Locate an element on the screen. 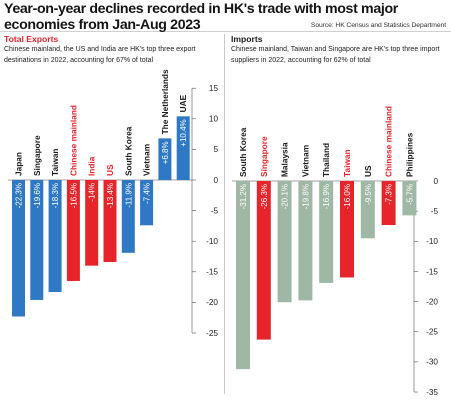 The height and width of the screenshot is (400, 451). imports-value-label: -5.7% is located at coordinates (409, 194).